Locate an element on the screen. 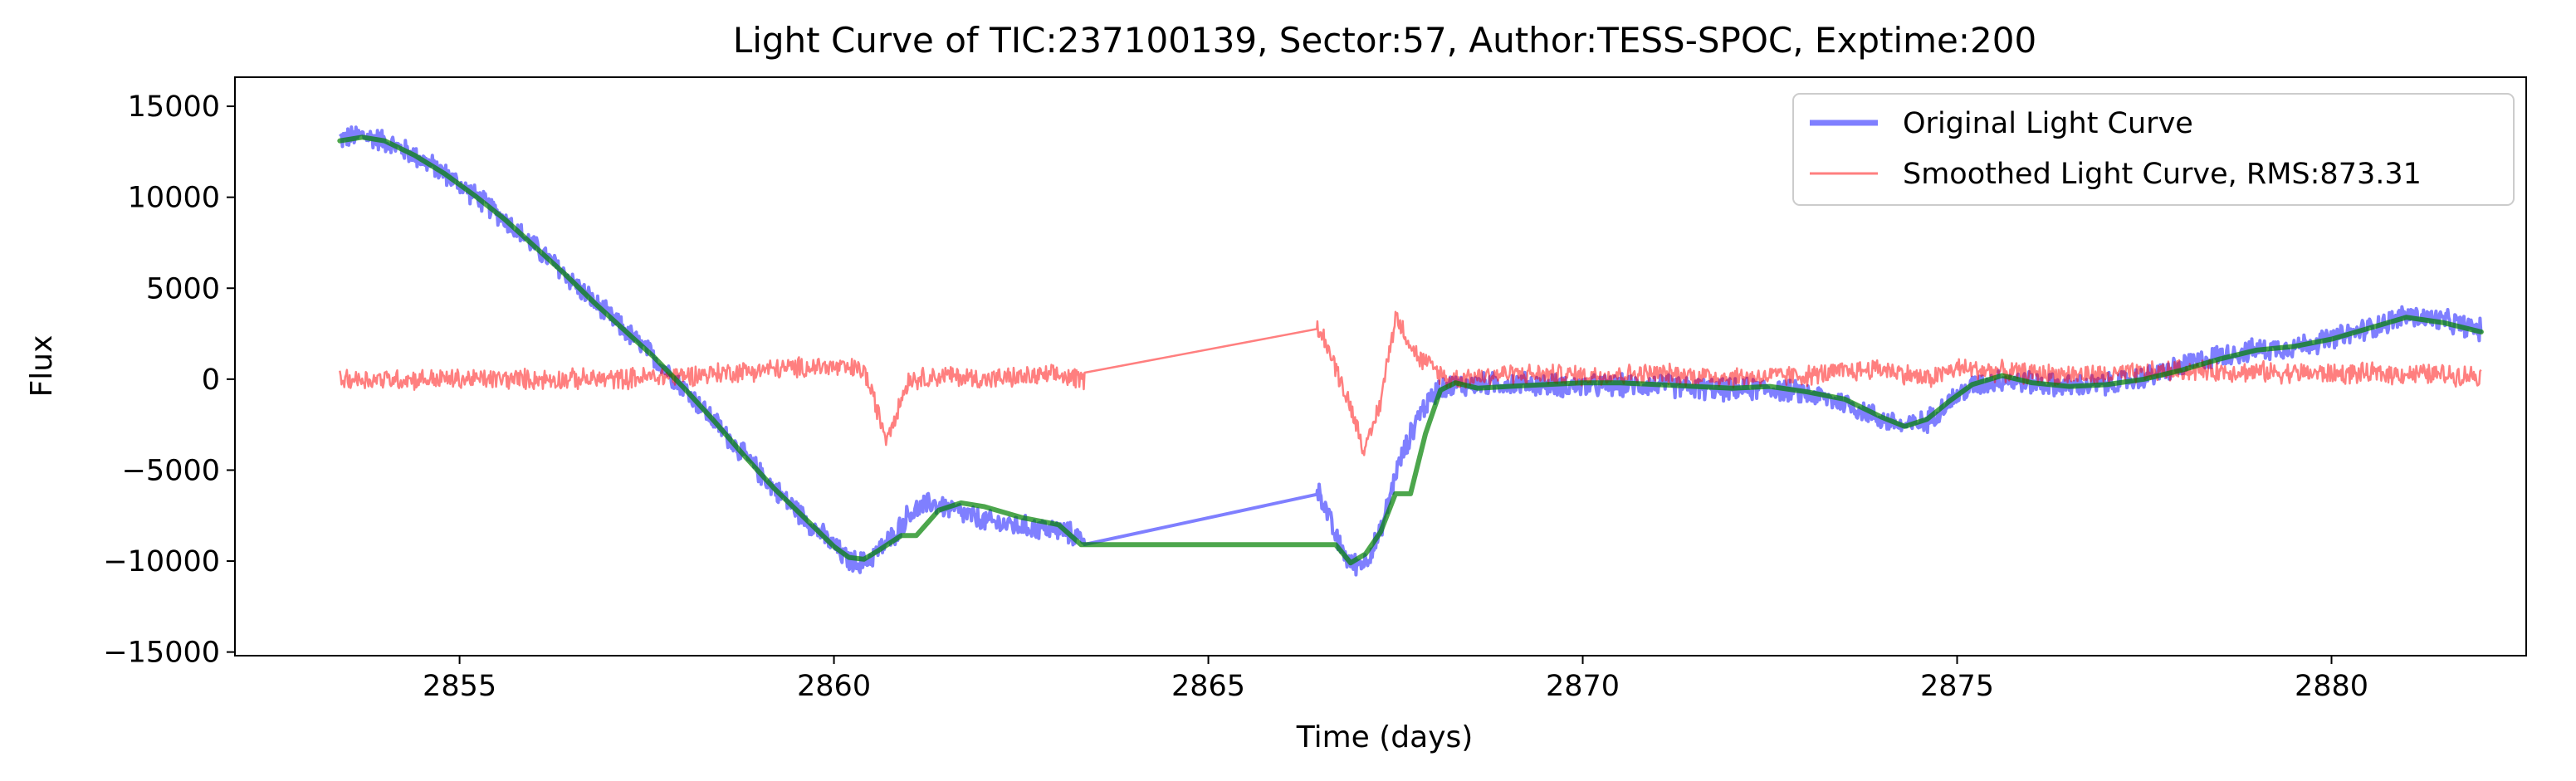 The width and height of the screenshot is (2576, 781). y-tick-label: 0 is located at coordinates (211, 380).